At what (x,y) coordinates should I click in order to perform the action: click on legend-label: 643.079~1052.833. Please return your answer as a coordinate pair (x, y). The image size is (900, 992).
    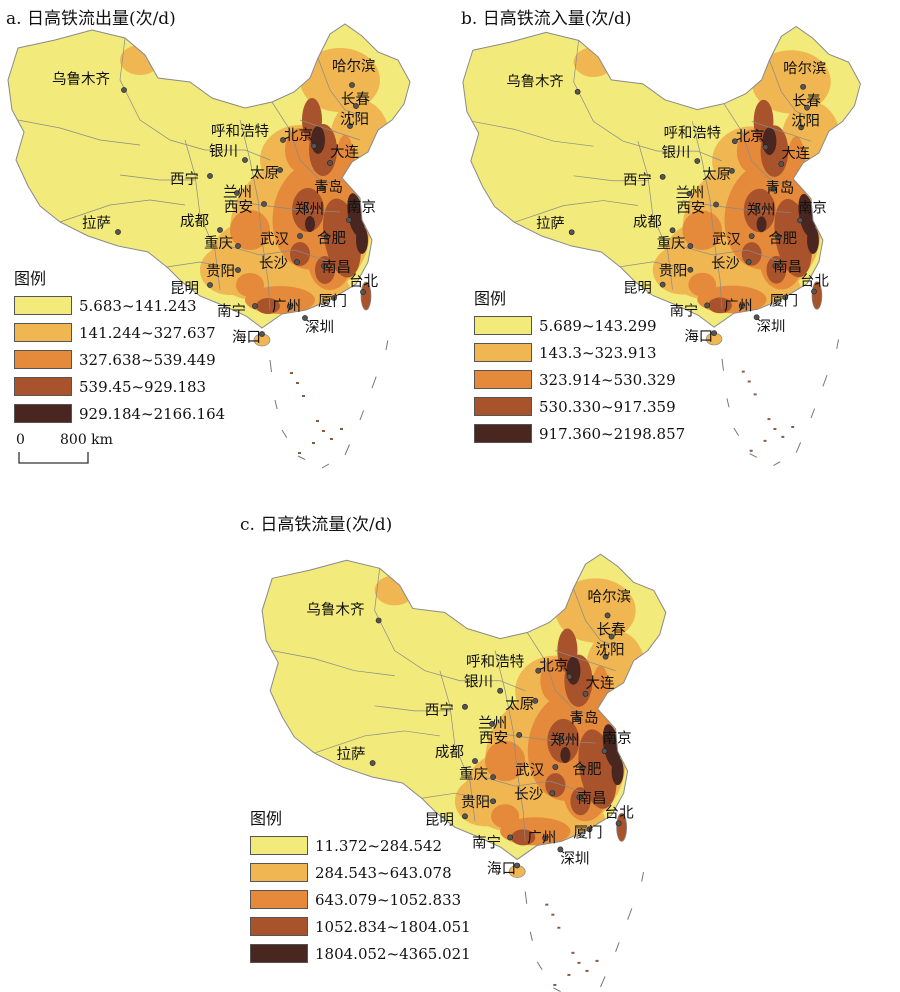
    Looking at the image, I should click on (388, 899).